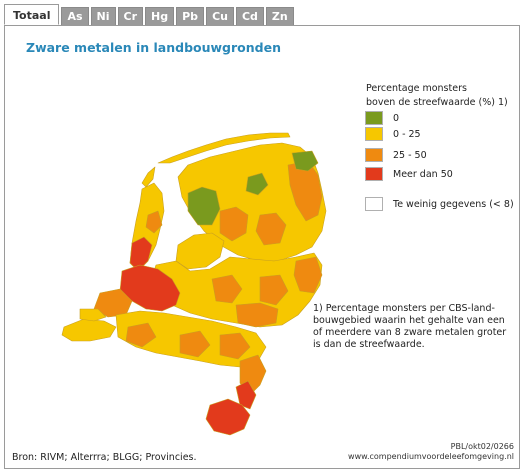  I want to click on legend-item-0-25: 0 - 25, so click(393, 134).